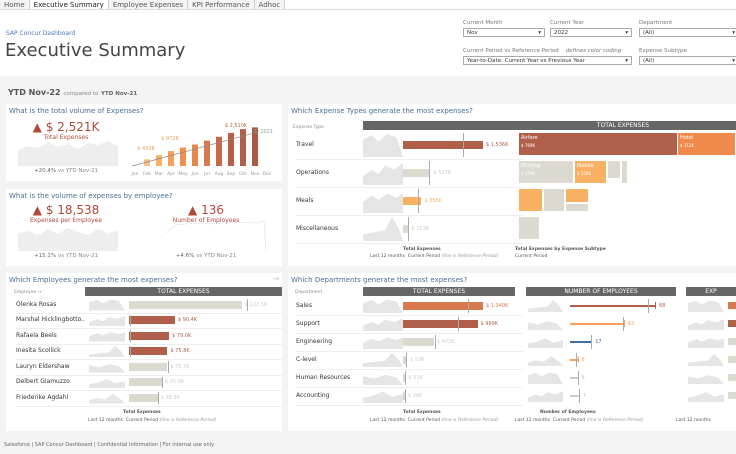 This screenshot has width=736, height=454. What do you see at coordinates (15, 4) in the screenshot?
I see `tab-home: Home` at bounding box center [15, 4].